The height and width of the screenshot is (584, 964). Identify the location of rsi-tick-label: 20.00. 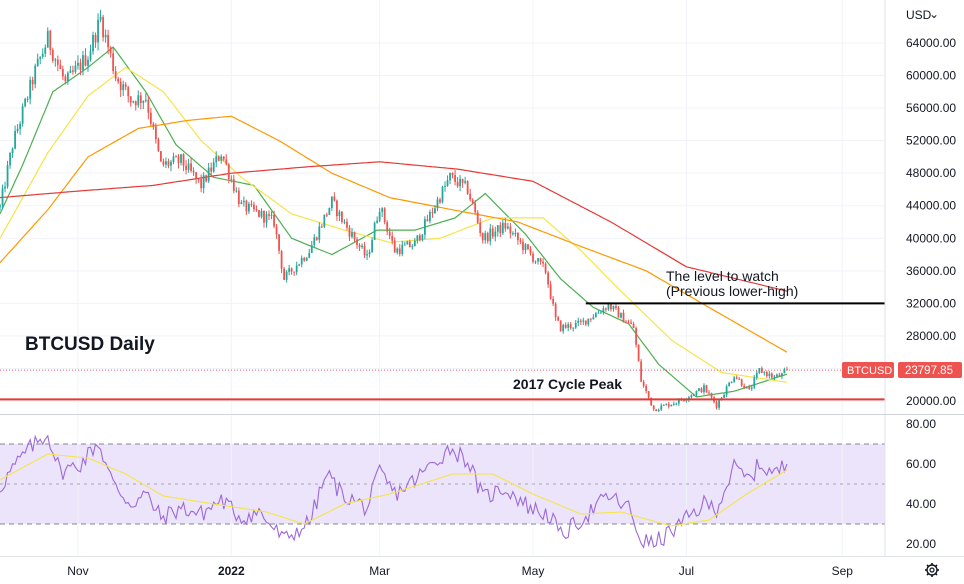
(921, 544).